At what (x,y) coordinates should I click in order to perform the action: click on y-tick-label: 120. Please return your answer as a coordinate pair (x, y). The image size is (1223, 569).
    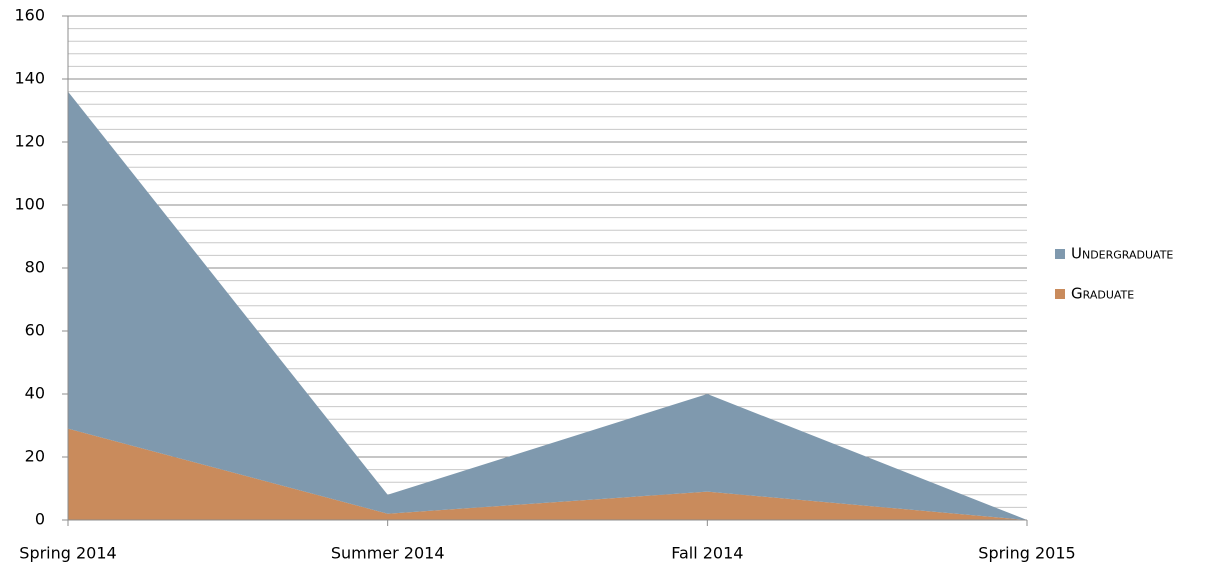
    Looking at the image, I should click on (29, 141).